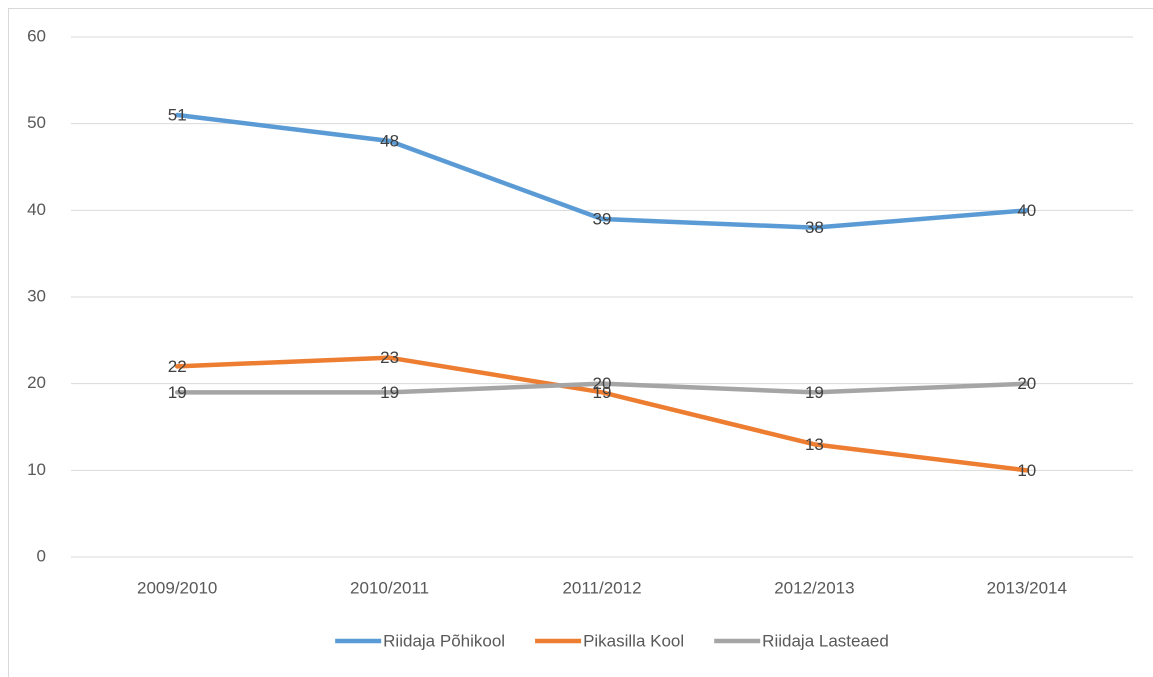  Describe the element at coordinates (633, 640) in the screenshot. I see `legend-label: Pikasilla Kool` at that location.